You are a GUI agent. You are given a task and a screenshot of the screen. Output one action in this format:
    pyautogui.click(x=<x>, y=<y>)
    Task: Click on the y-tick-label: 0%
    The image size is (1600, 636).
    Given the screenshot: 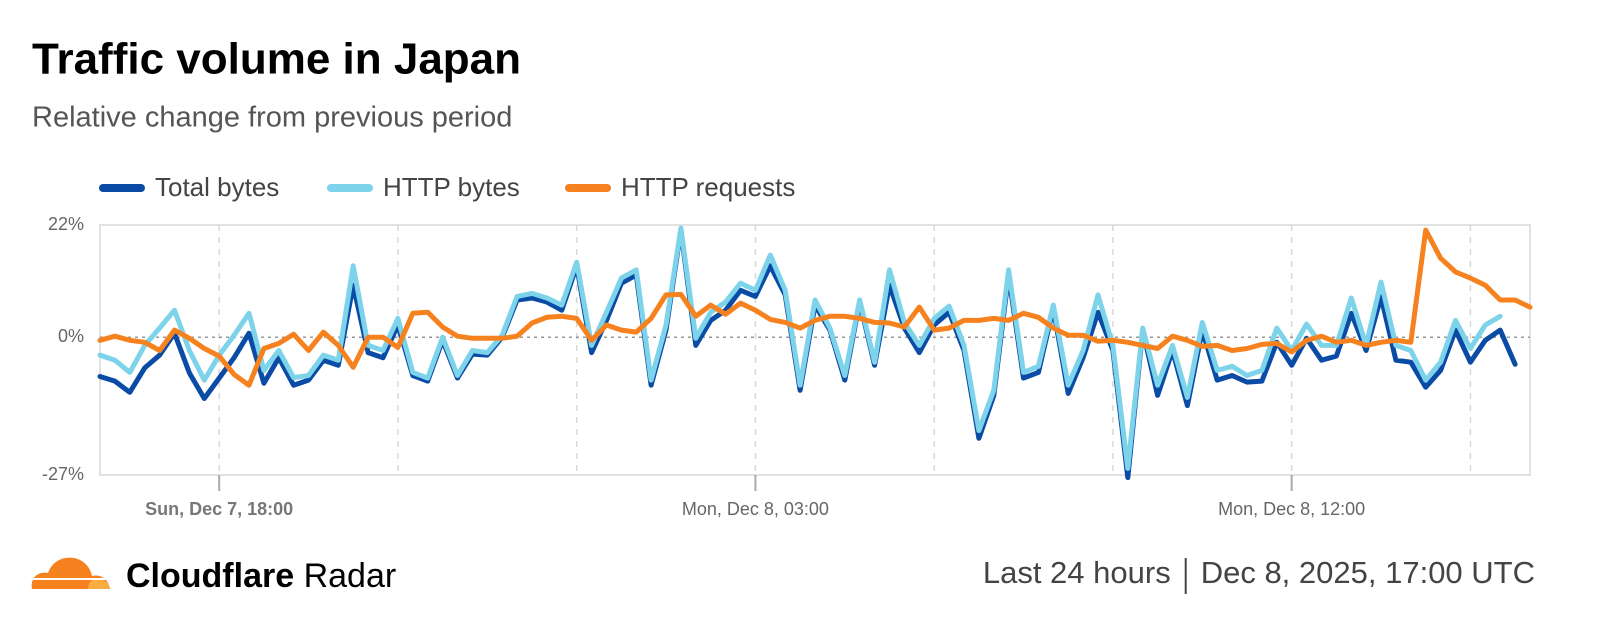 What is the action you would take?
    pyautogui.click(x=71, y=336)
    